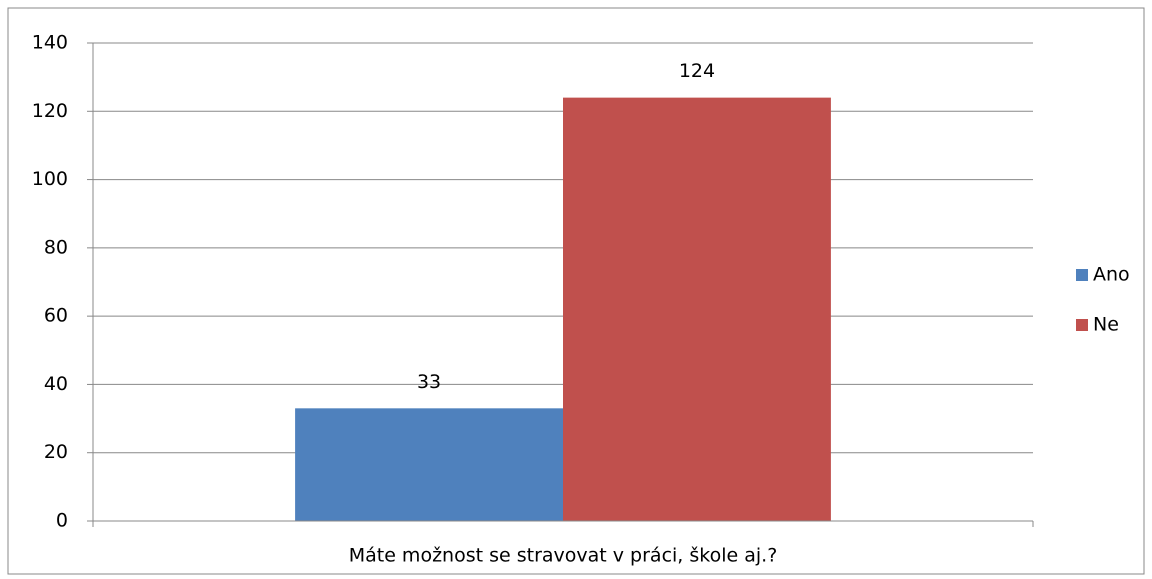  I want to click on y-tick-label: 120, so click(50, 111).